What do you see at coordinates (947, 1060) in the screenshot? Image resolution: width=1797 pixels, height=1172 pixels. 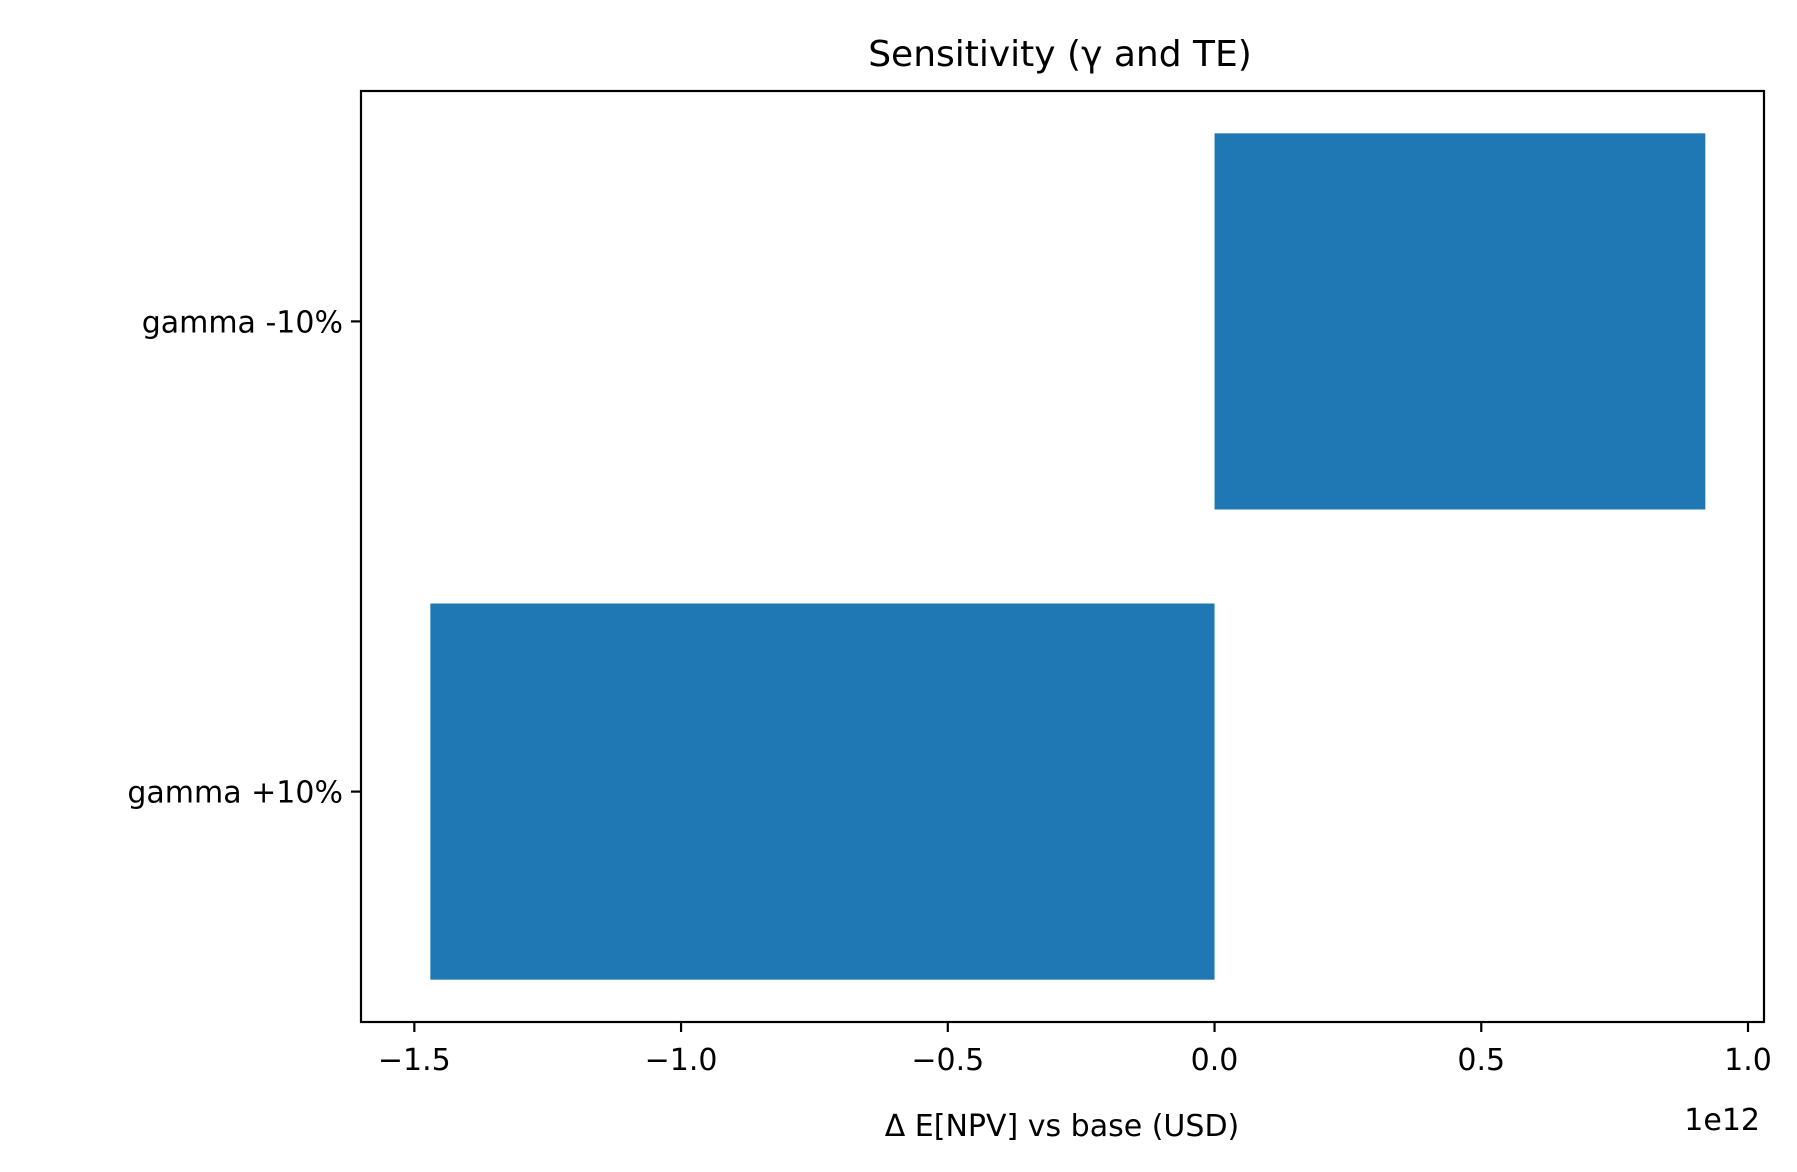 I see `x-tick-label: −0.5` at bounding box center [947, 1060].